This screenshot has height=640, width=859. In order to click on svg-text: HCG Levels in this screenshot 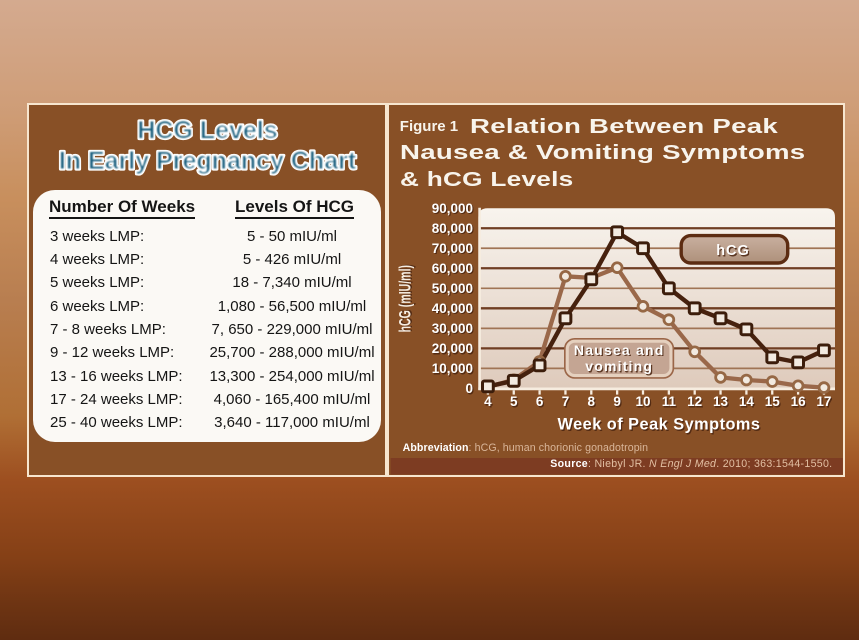, I will do `click(207, 131)`.